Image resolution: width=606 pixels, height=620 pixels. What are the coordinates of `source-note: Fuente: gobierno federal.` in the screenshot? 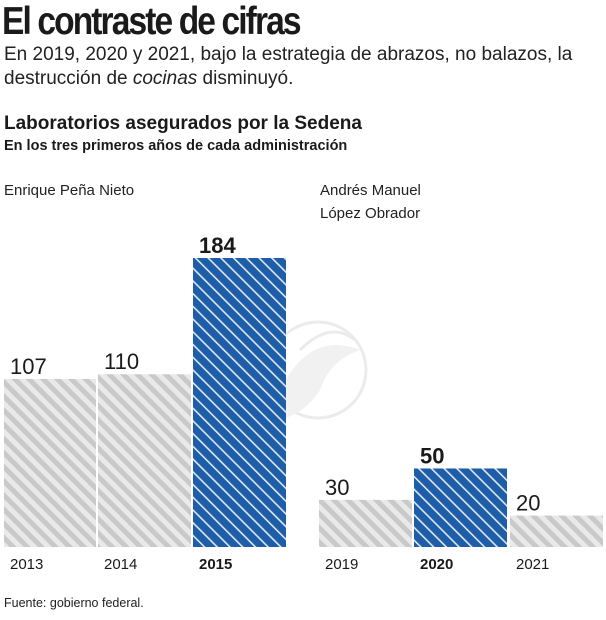 It's located at (74, 603).